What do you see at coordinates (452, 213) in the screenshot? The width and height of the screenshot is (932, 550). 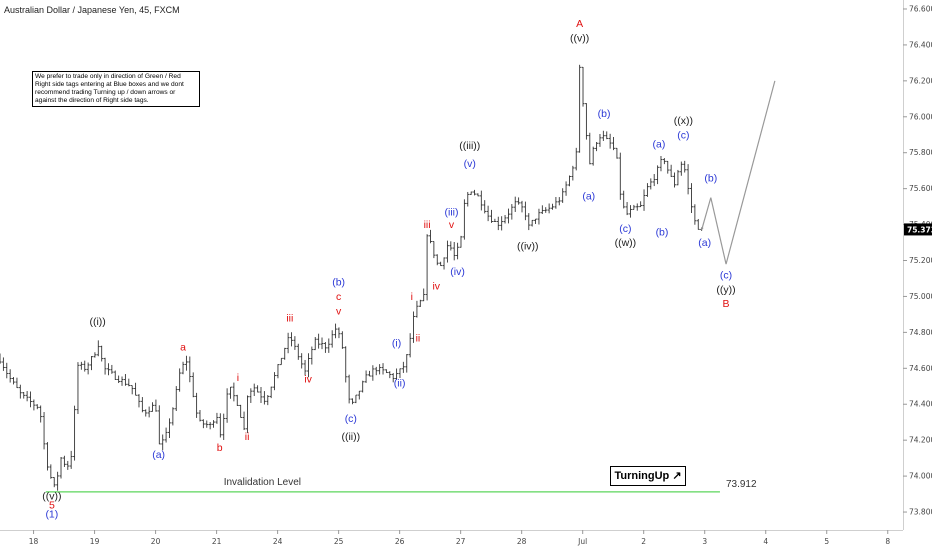 I see `wave-label: (iii)` at bounding box center [452, 213].